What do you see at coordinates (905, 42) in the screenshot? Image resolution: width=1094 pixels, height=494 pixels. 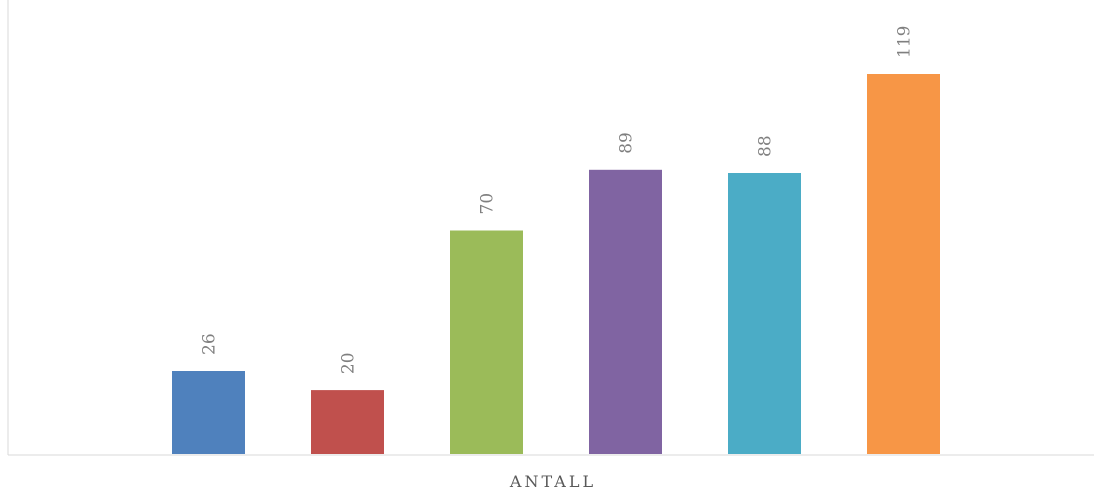 I see `data-label-6: 119` at bounding box center [905, 42].